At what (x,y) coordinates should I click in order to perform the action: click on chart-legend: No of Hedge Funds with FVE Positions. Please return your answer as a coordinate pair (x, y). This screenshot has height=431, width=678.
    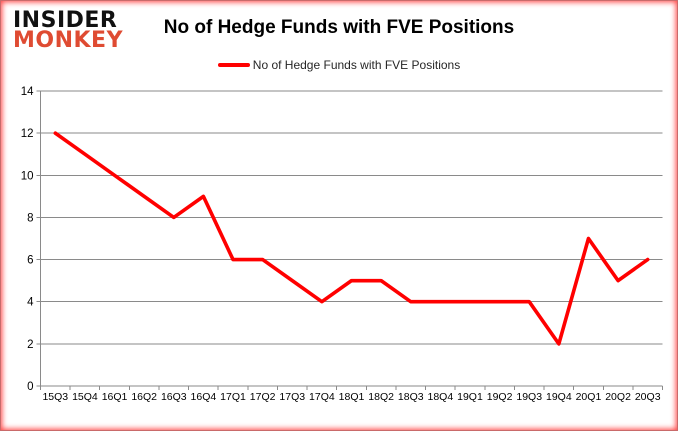
    Looking at the image, I should click on (339, 65).